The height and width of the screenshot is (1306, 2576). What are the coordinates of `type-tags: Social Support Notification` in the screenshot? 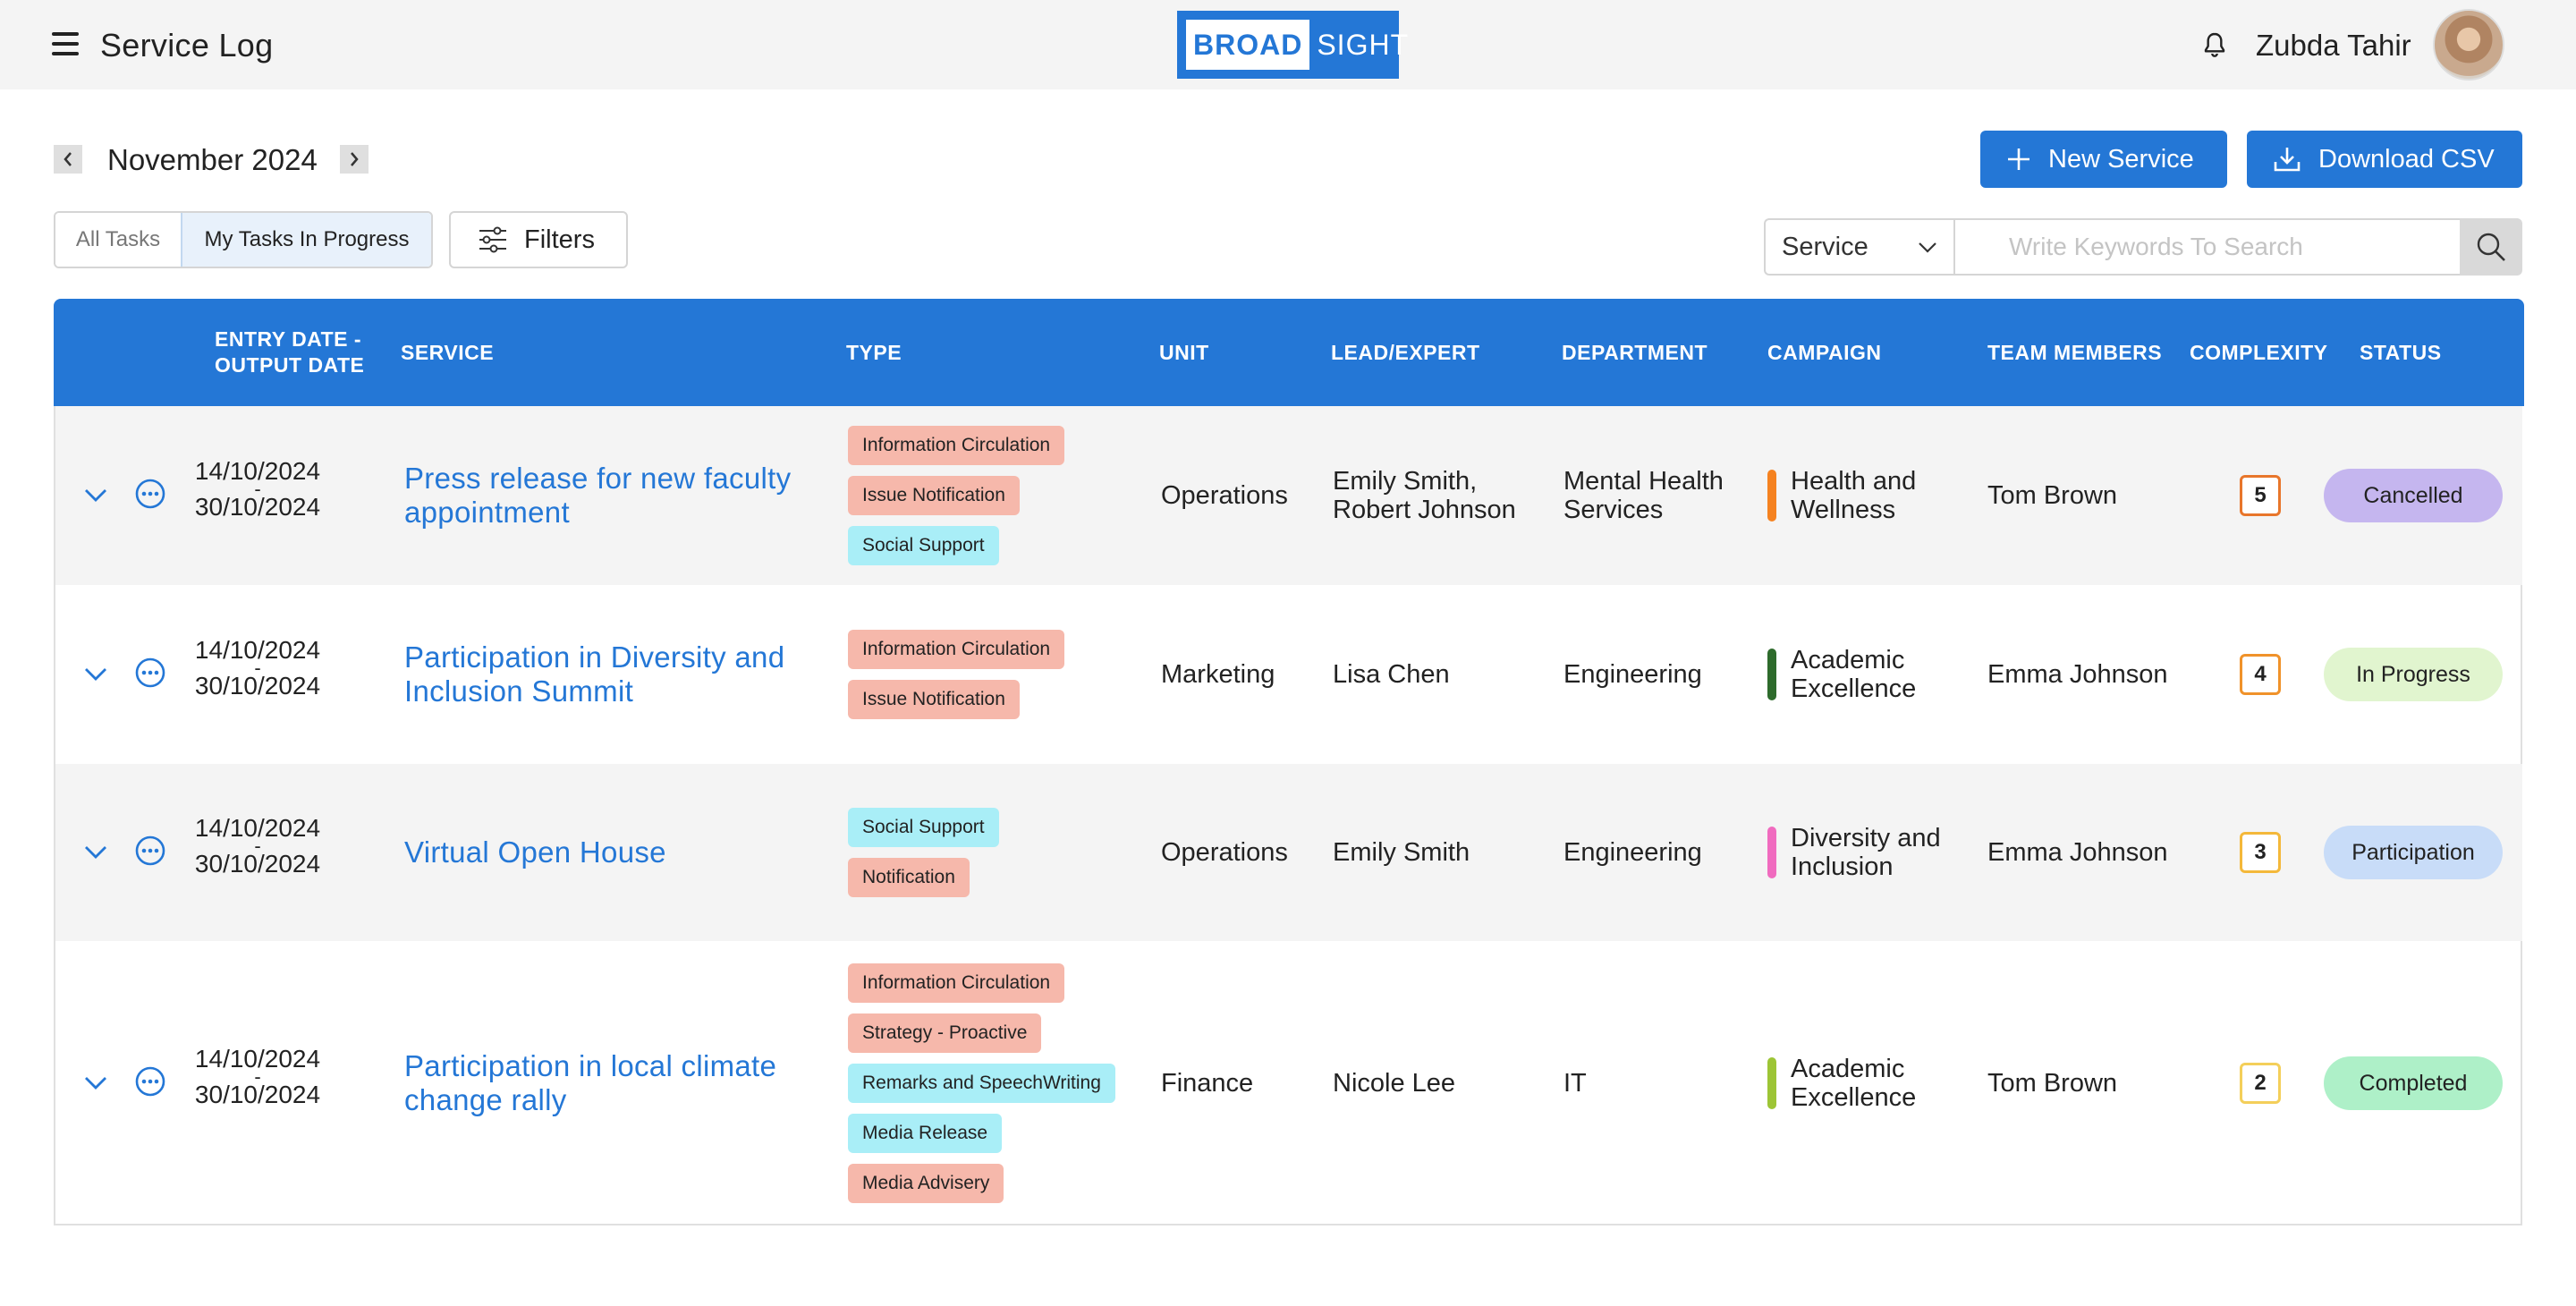 It's located at (923, 853).